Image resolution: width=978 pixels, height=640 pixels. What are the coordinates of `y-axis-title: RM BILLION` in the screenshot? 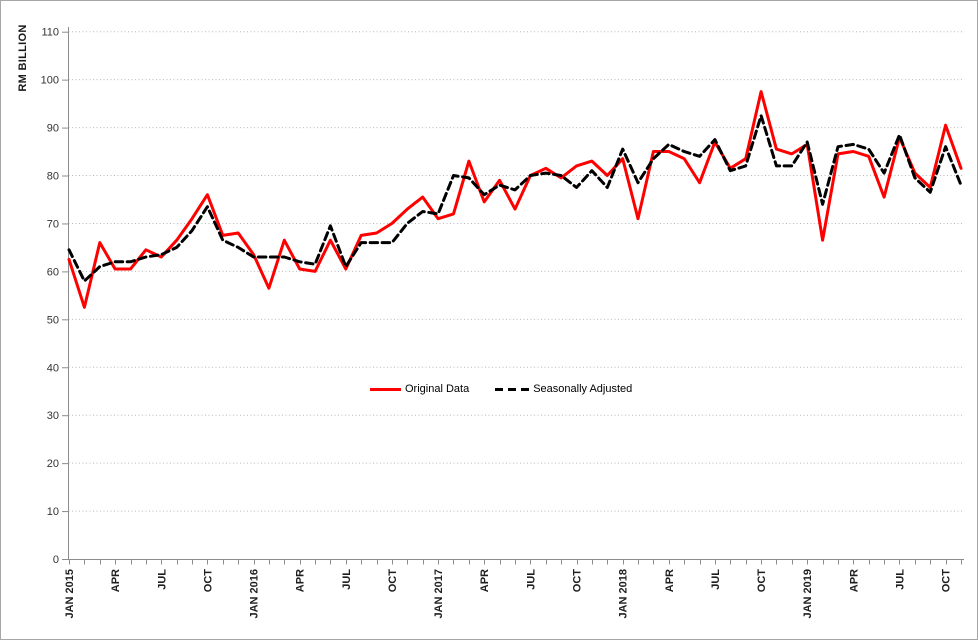 It's located at (23, 58).